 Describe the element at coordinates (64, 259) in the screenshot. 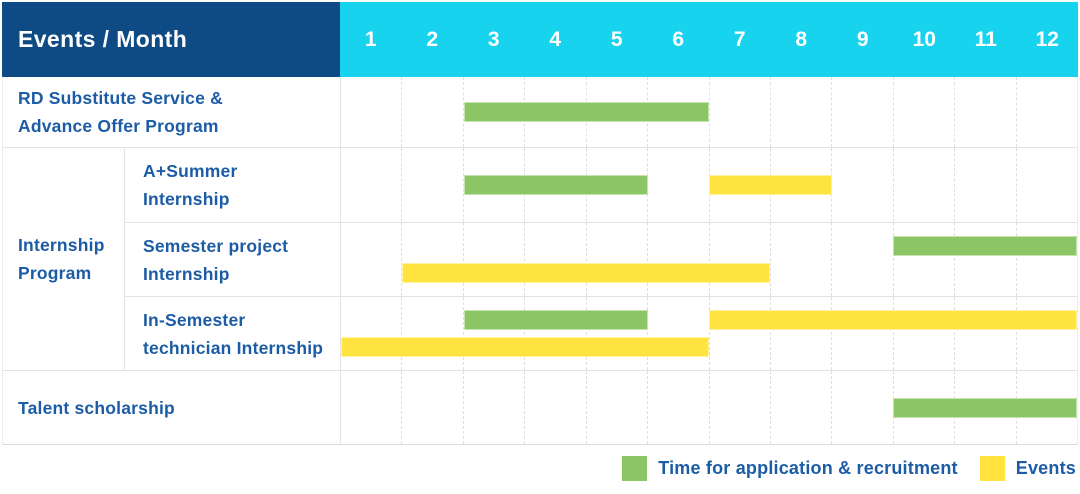

I see `group-label-cell: Internship Program` at that location.